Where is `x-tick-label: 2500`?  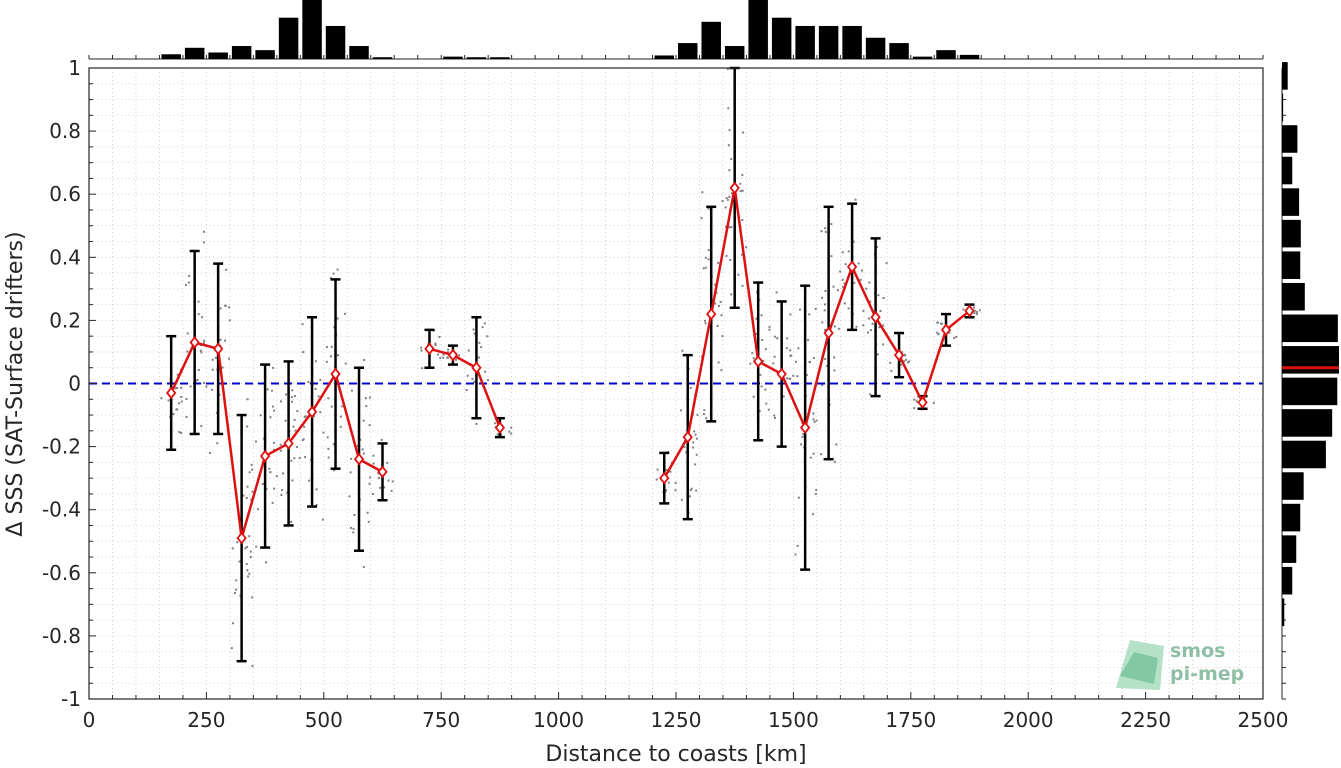 x-tick-label: 2500 is located at coordinates (1263, 720).